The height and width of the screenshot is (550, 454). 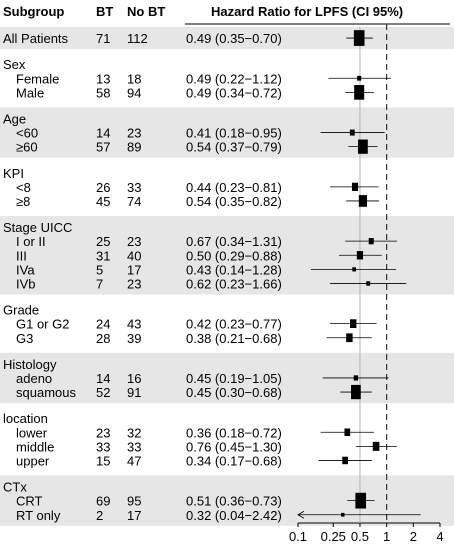 I want to click on header-bt: BT, so click(x=104, y=11).